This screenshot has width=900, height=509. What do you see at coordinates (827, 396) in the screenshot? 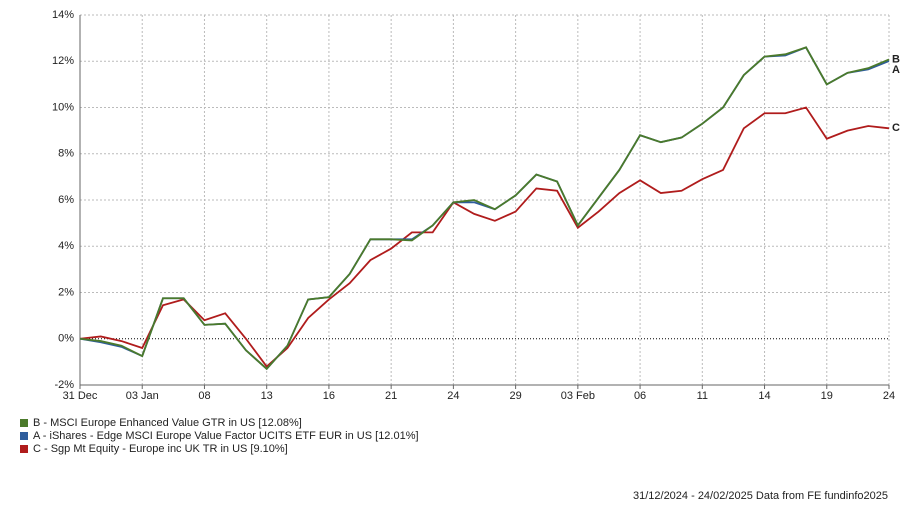
I see `x-tick-label: 19` at bounding box center [827, 396].